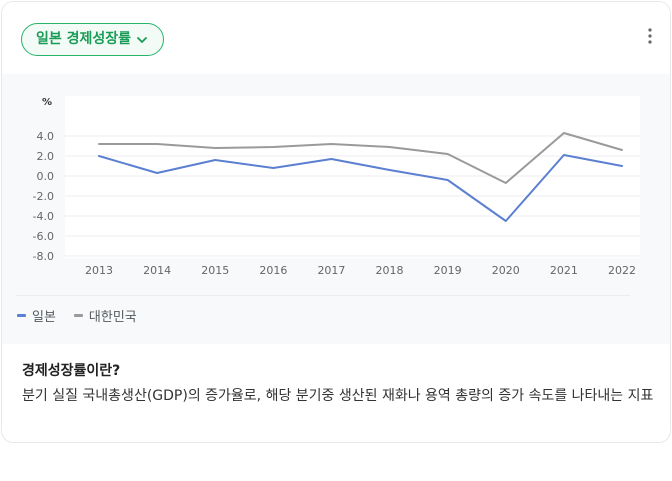  Describe the element at coordinates (360, 188) in the screenshot. I see `series-line-japan` at that location.